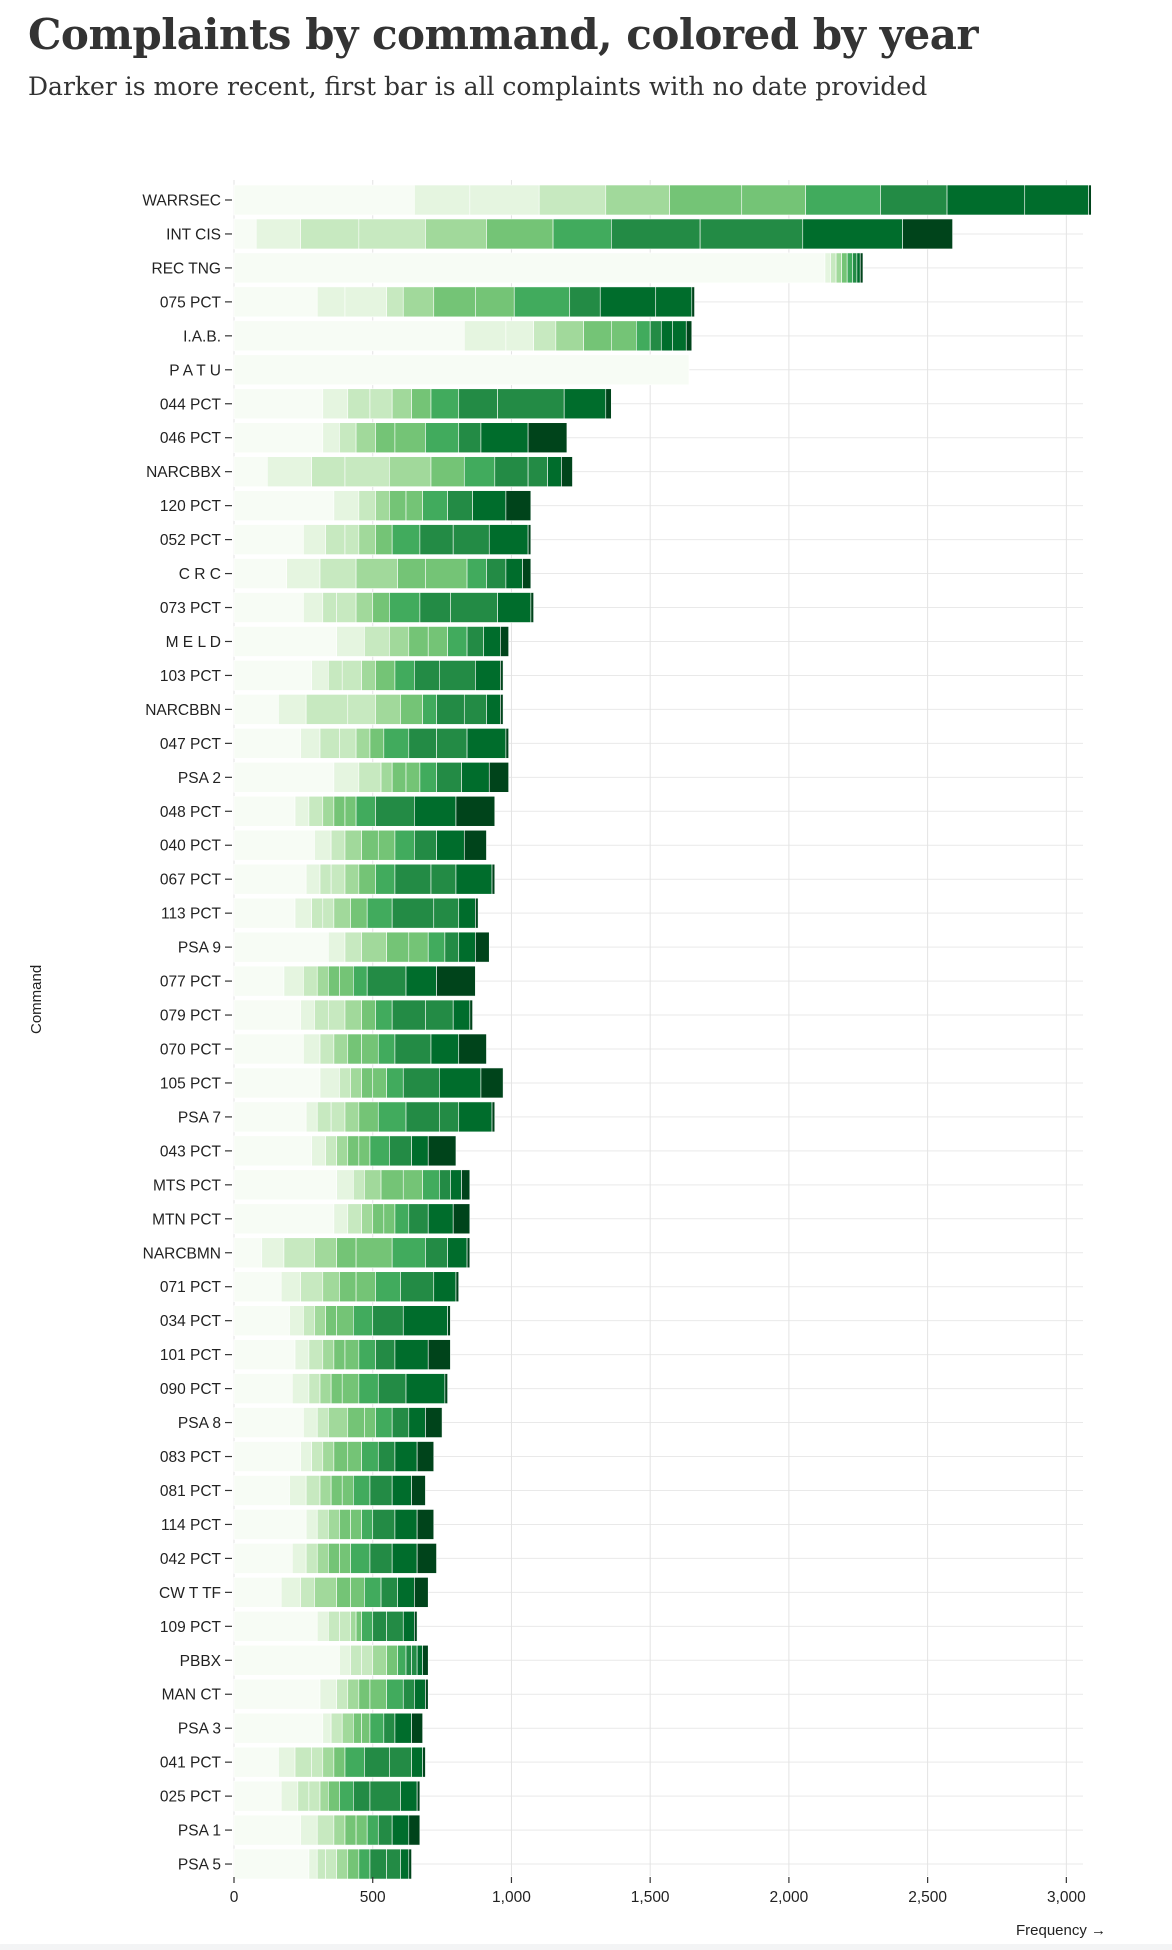  I want to click on y-tick-label: I.A.B., so click(202, 336).